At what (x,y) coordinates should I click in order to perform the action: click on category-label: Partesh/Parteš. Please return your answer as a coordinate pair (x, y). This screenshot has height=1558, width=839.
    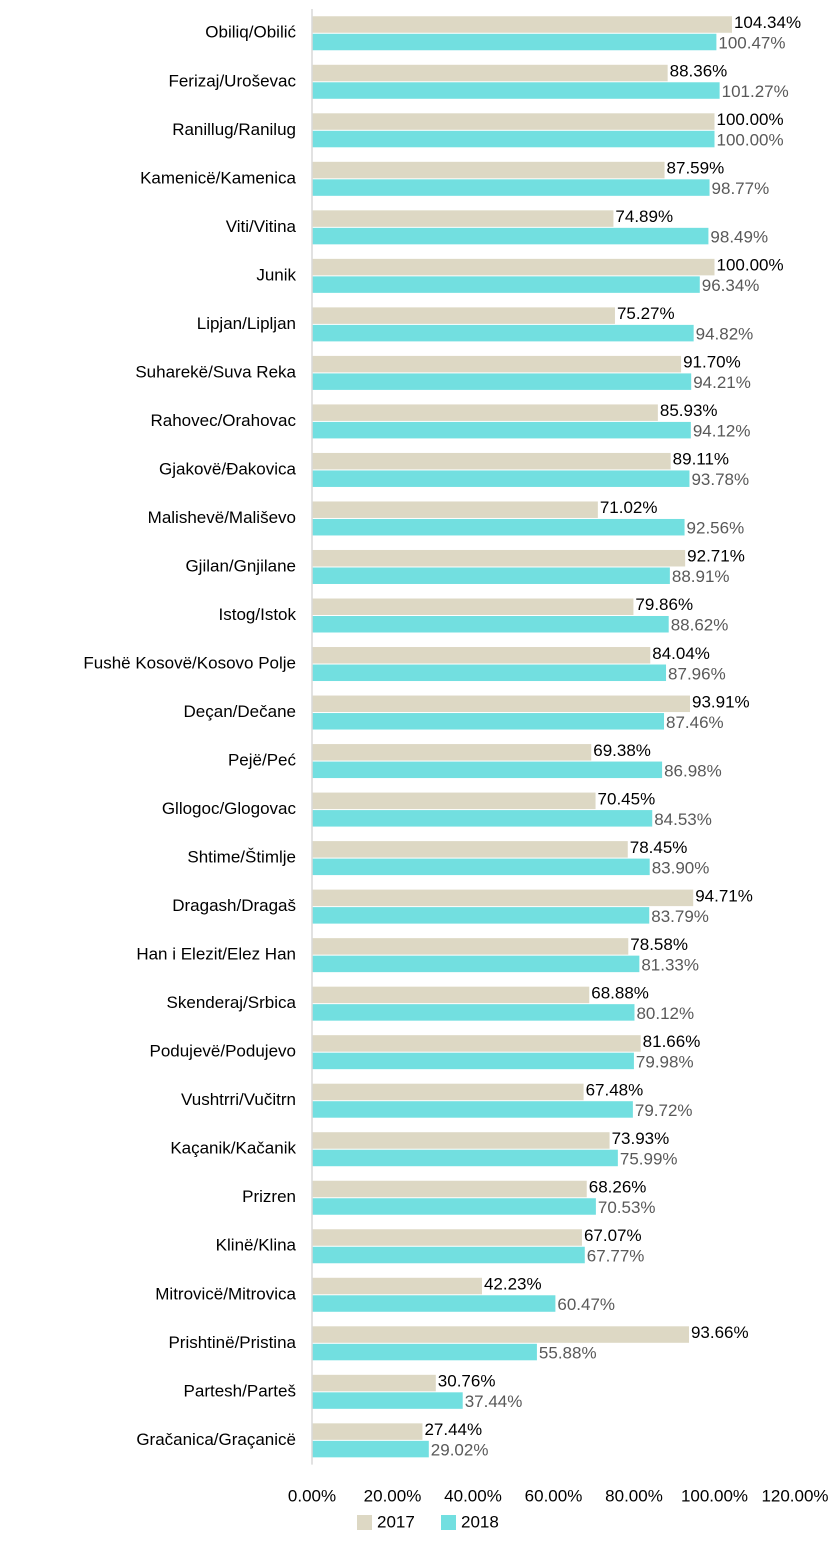
    Looking at the image, I should click on (240, 1390).